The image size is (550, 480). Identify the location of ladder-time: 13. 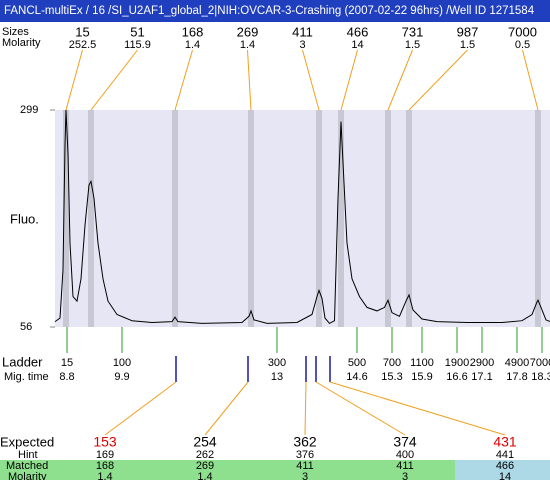
(277, 377).